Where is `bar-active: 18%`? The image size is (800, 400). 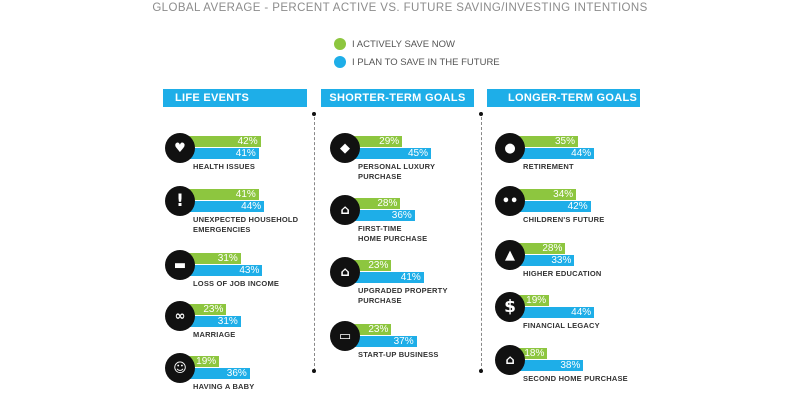
bar-active: 18% is located at coordinates (531, 353).